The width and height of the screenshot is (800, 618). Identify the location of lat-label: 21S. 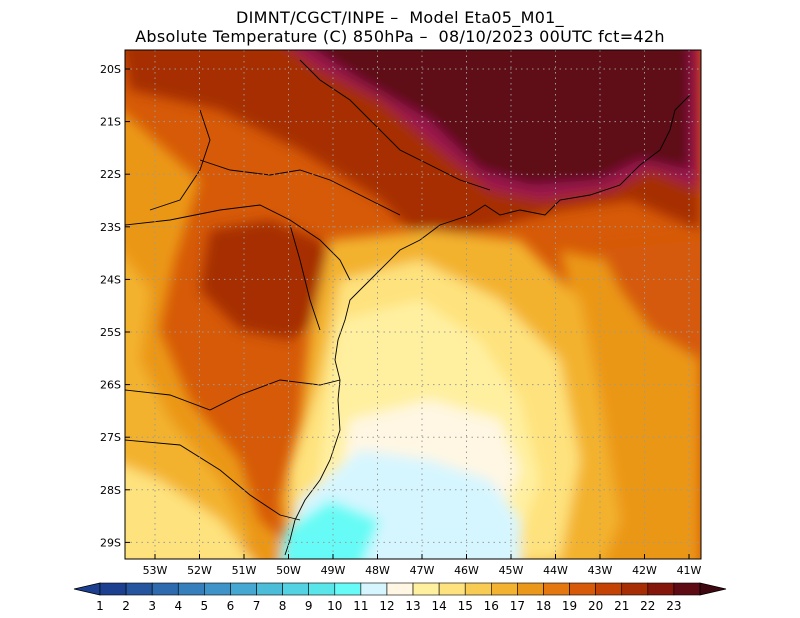
(110, 122).